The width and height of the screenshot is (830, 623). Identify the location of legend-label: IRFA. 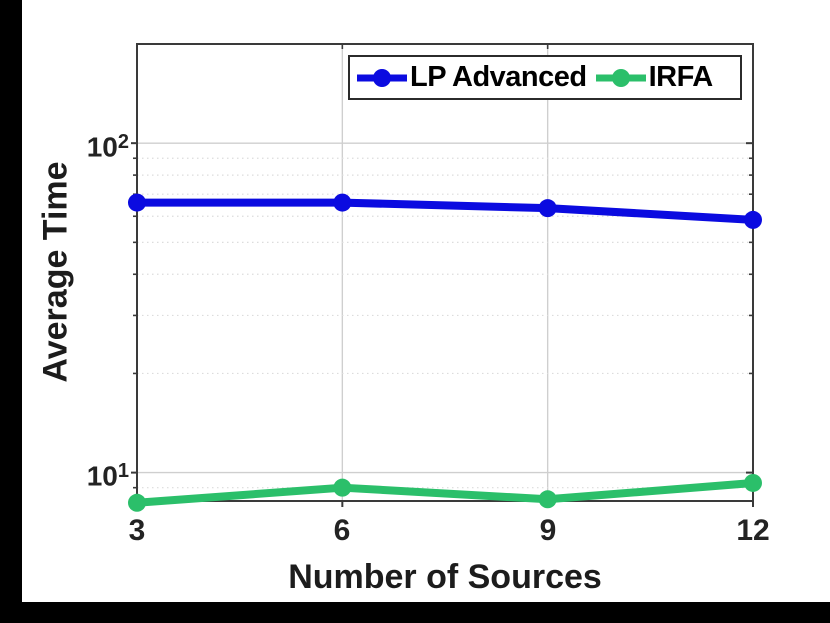
(681, 77).